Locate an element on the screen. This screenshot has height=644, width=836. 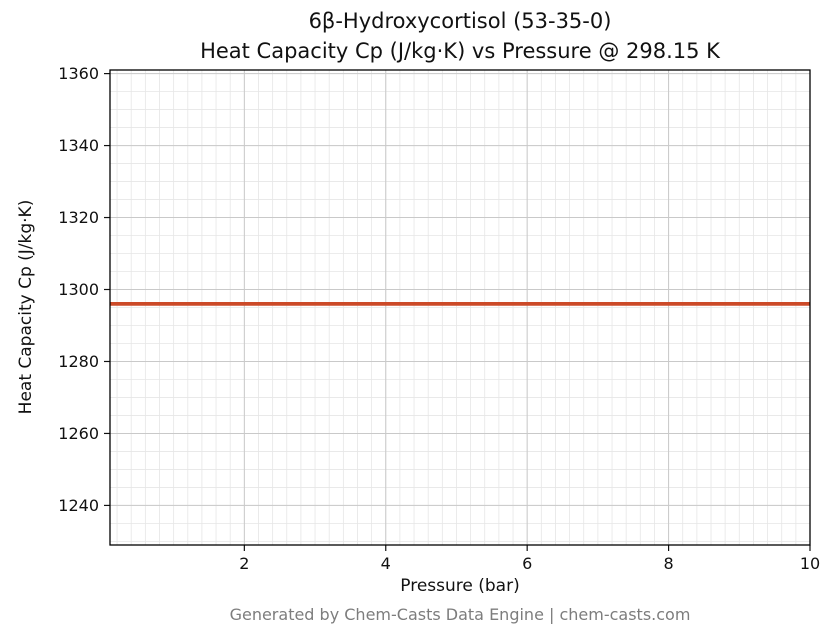
x-tick-label: 4 is located at coordinates (386, 563).